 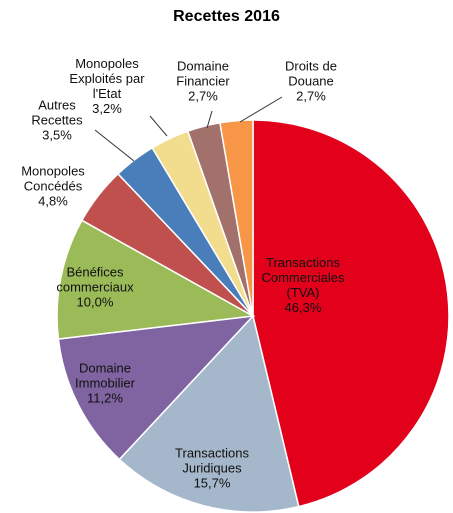 I want to click on slice-label: Droits de Douane 2,7%, so click(x=311, y=81).